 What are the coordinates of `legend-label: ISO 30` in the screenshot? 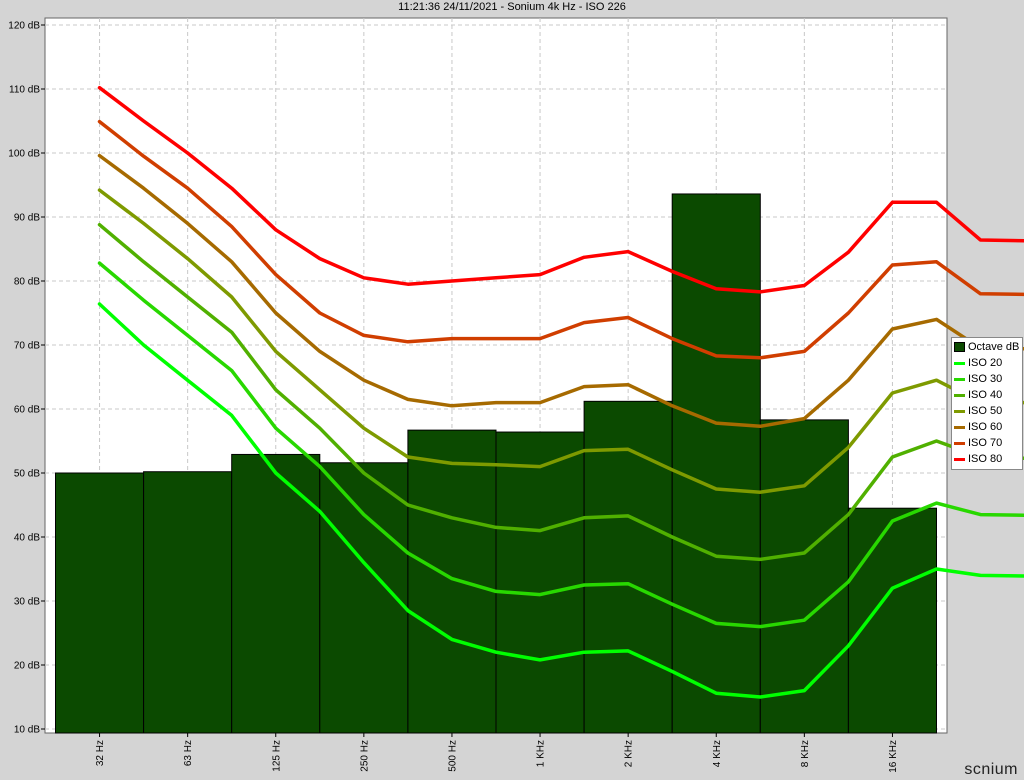 It's located at (985, 379).